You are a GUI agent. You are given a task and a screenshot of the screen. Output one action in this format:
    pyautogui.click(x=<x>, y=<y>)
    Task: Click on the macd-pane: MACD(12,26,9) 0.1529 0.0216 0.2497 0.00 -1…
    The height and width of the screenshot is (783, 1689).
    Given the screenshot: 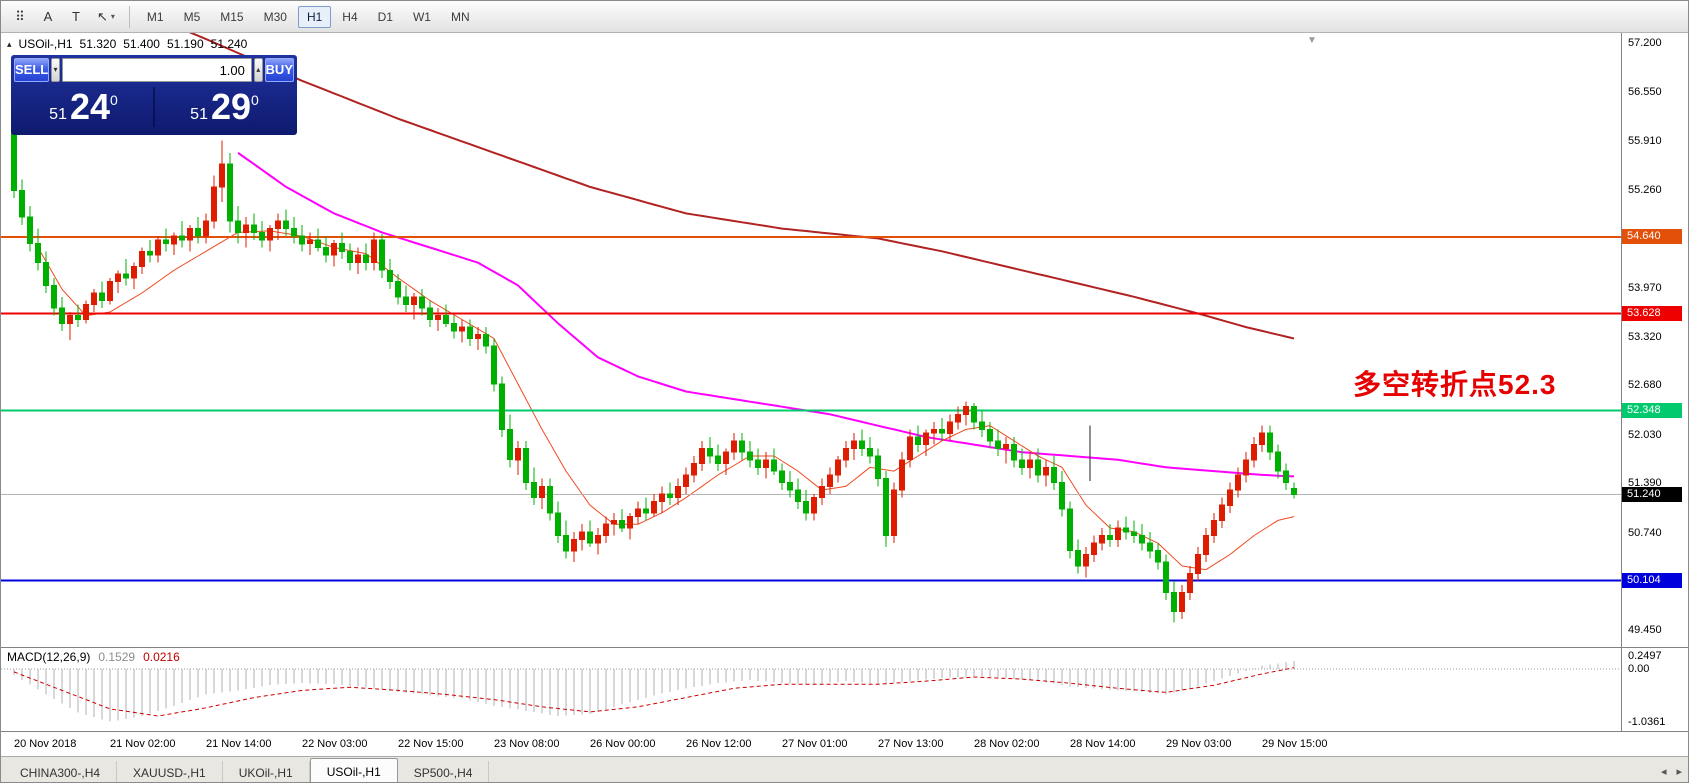 What is the action you would take?
    pyautogui.click(x=844, y=689)
    